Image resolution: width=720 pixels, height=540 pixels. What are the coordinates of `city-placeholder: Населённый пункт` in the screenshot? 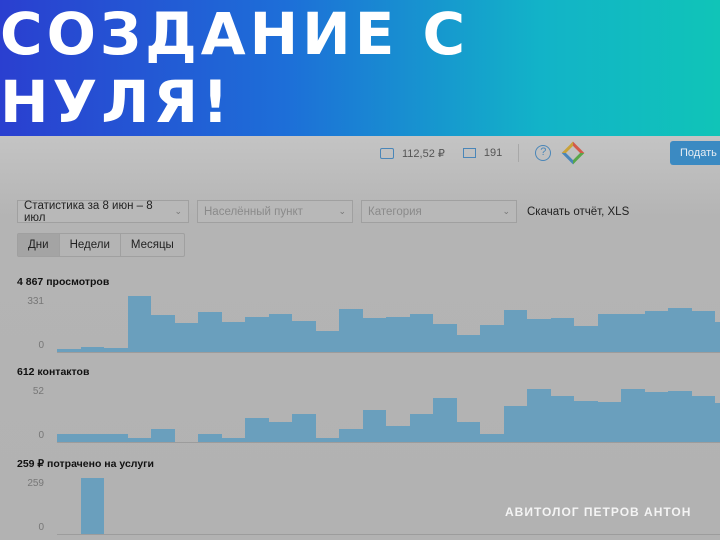 It's located at (253, 211).